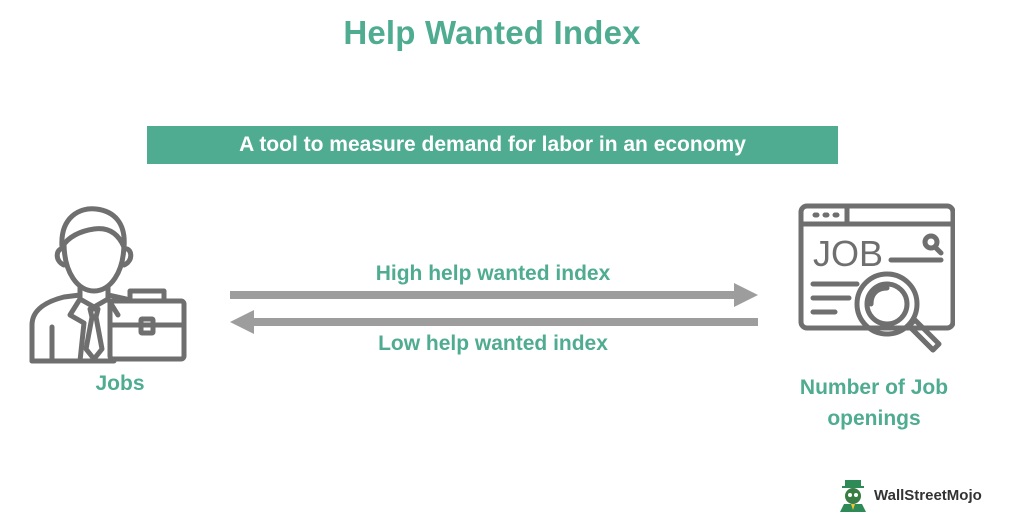 This screenshot has height=526, width=1024. Describe the element at coordinates (493, 273) in the screenshot. I see `high-index-label: High help wanted index` at that location.